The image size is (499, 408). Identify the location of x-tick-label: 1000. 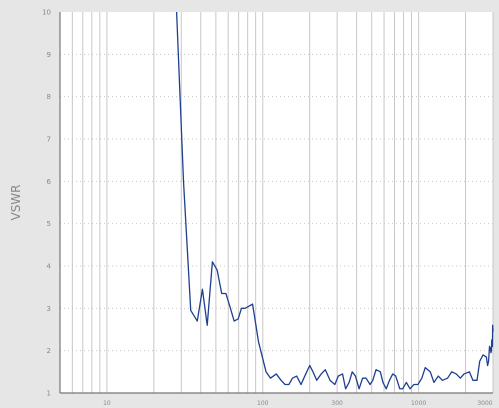
(418, 403).